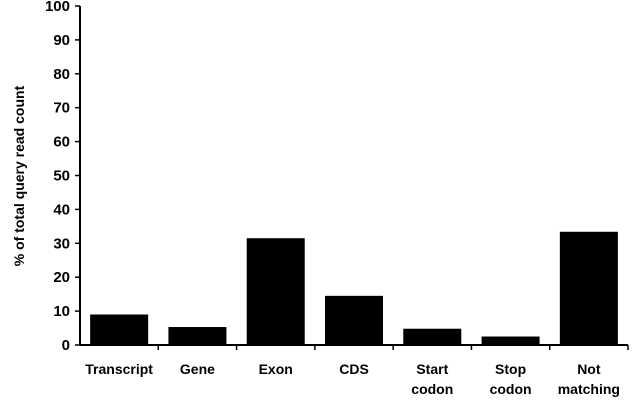  What do you see at coordinates (276, 369) in the screenshot?
I see `x-category-label: Exon` at bounding box center [276, 369].